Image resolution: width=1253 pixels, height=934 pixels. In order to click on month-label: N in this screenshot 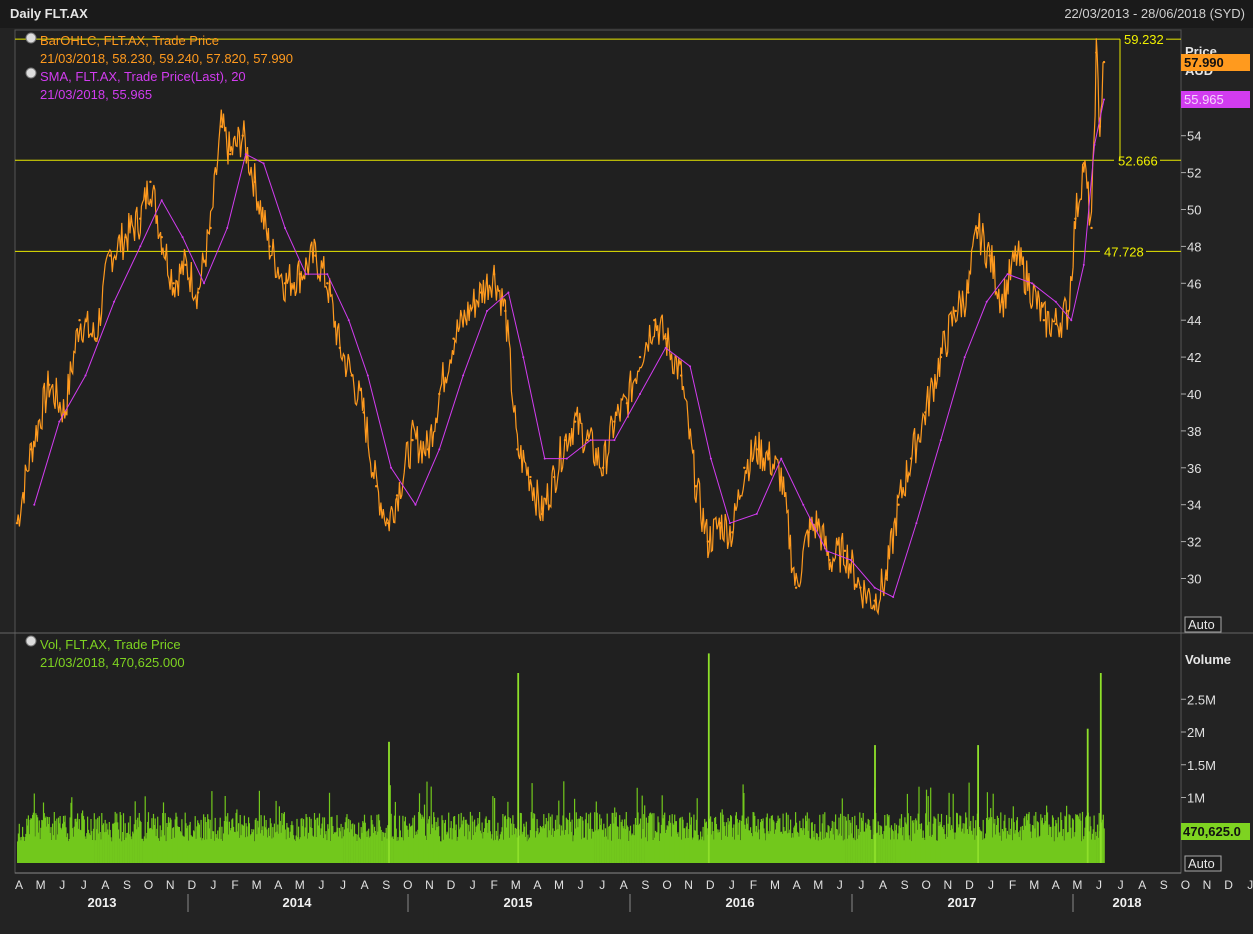, I will do `click(947, 885)`.